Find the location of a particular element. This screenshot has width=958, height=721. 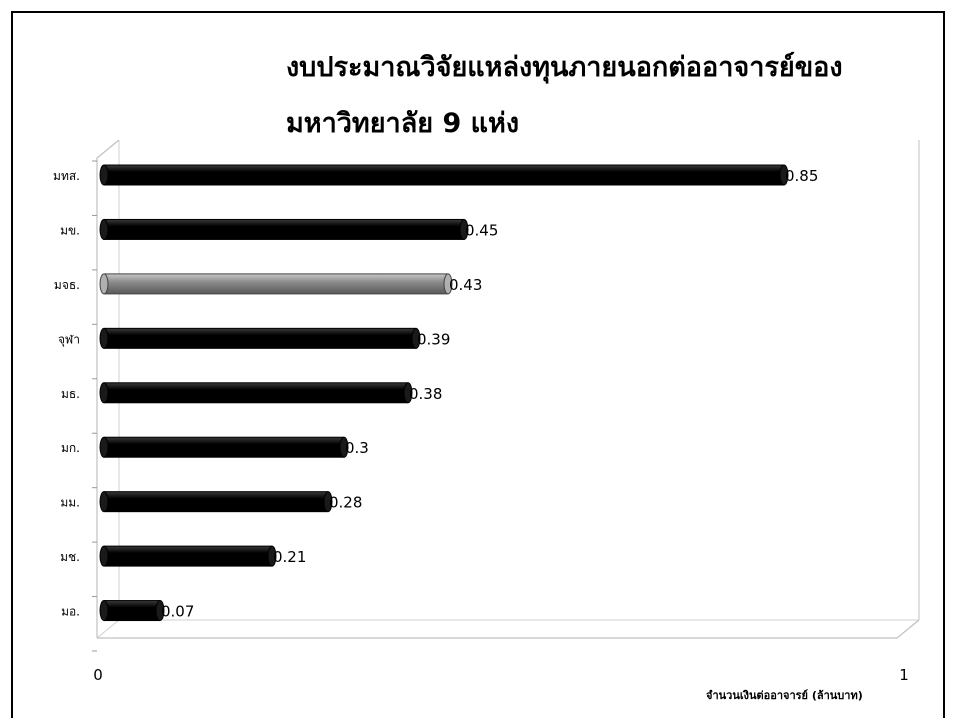

category-label-มข.: มข. is located at coordinates (70, 230).